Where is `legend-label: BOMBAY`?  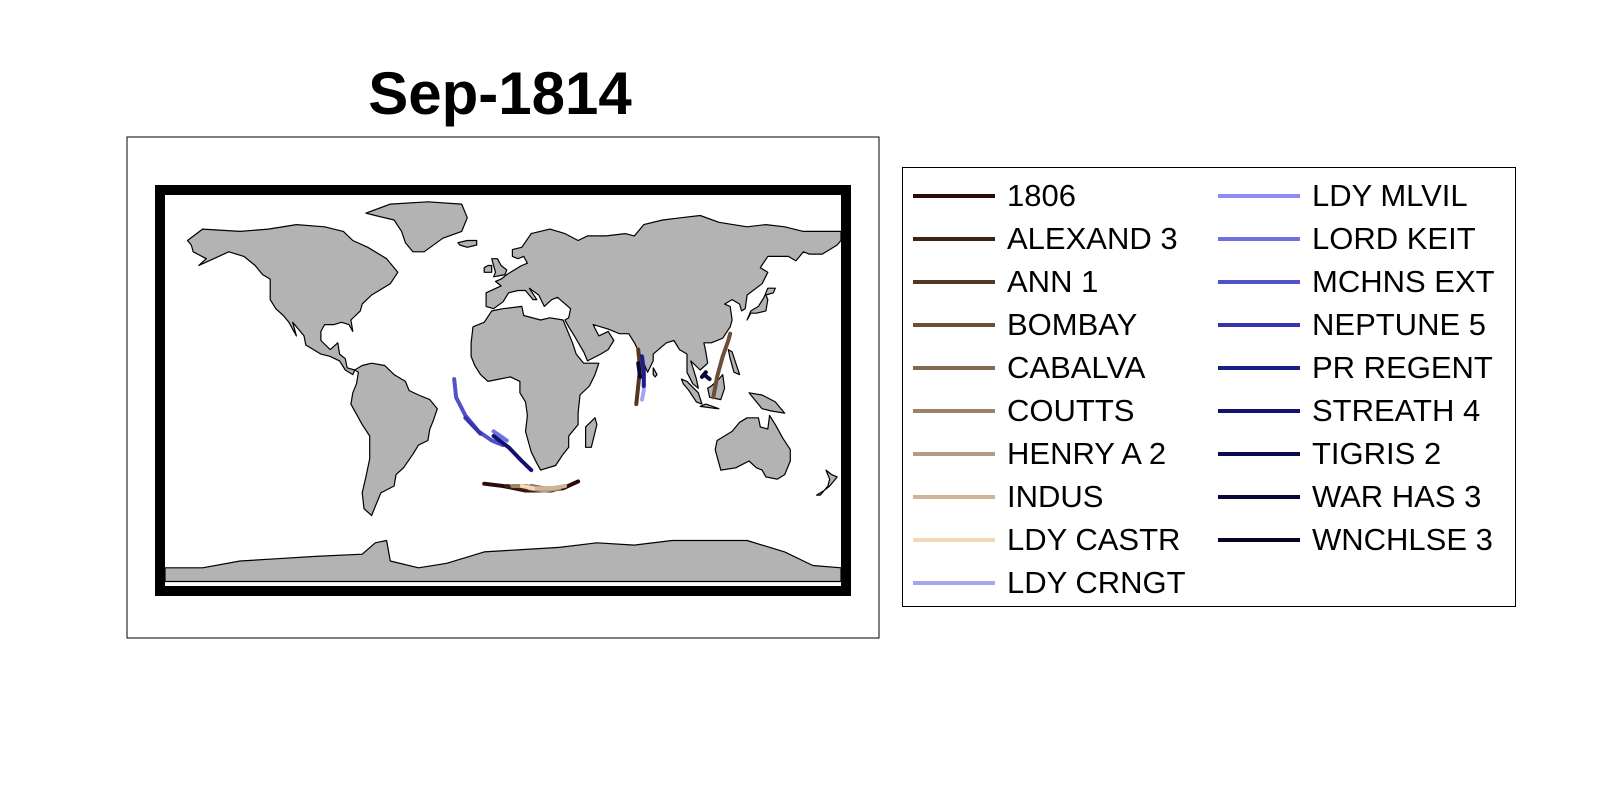 legend-label: BOMBAY is located at coordinates (1072, 324).